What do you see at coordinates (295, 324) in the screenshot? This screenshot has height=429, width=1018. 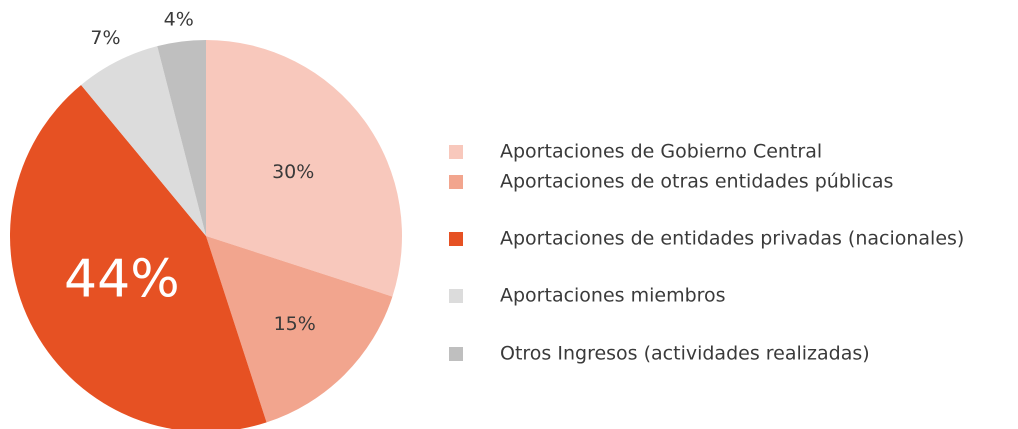 I see `slice-label: 15%` at bounding box center [295, 324].